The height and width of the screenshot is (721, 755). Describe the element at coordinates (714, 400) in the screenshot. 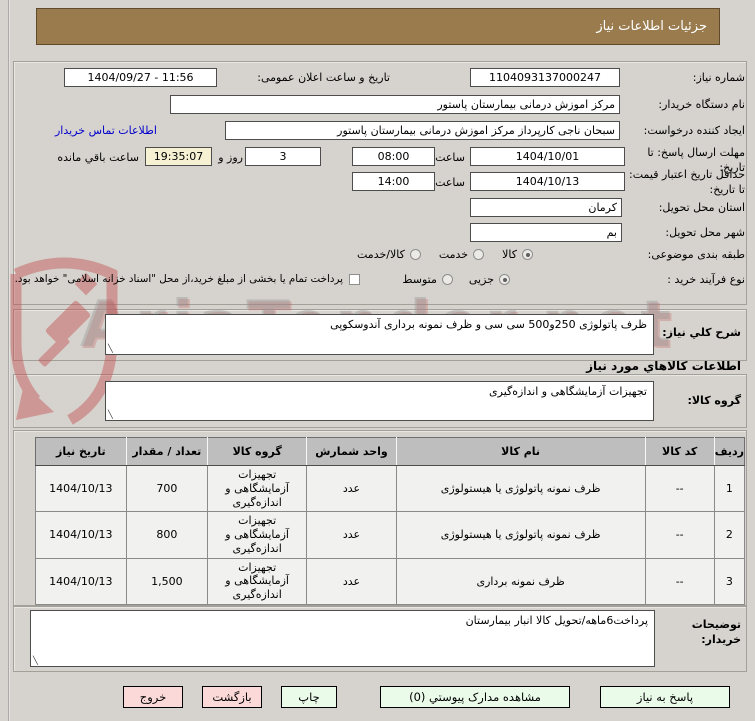

I see `goods-group-label: گروه کالا:` at that location.